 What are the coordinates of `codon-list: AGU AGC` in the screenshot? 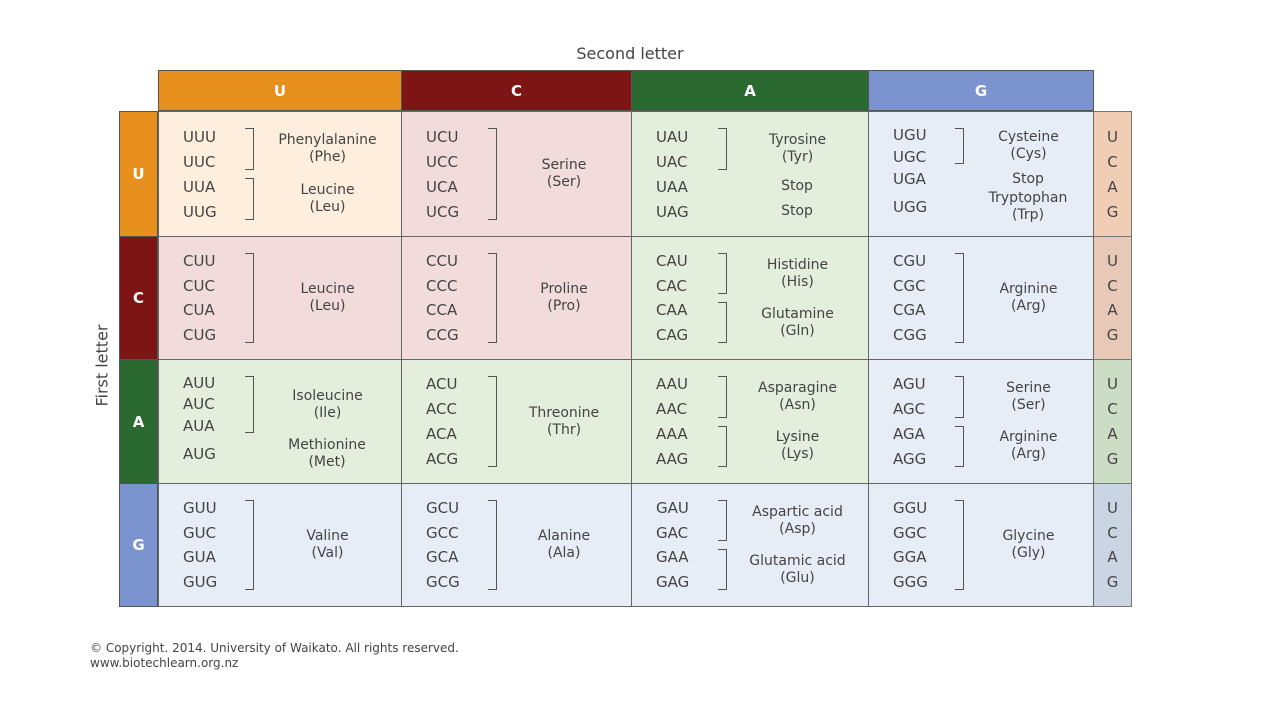 It's located at (912, 397).